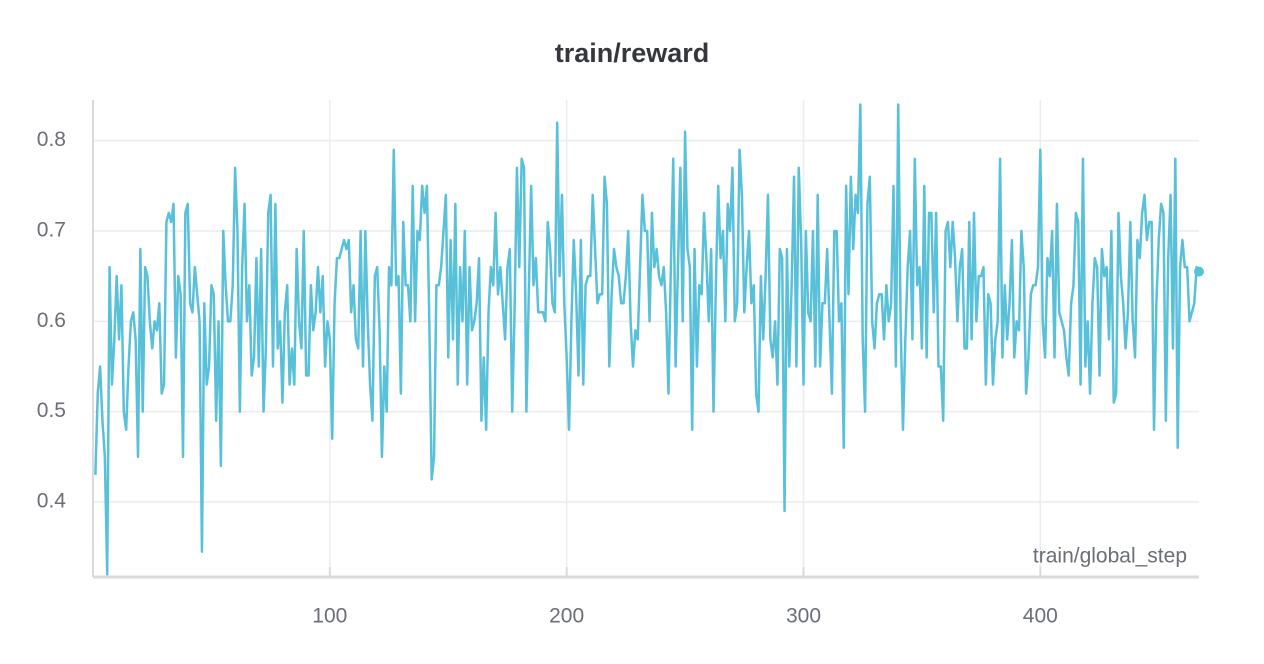  I want to click on y-tick-label: 0.8, so click(51, 139).